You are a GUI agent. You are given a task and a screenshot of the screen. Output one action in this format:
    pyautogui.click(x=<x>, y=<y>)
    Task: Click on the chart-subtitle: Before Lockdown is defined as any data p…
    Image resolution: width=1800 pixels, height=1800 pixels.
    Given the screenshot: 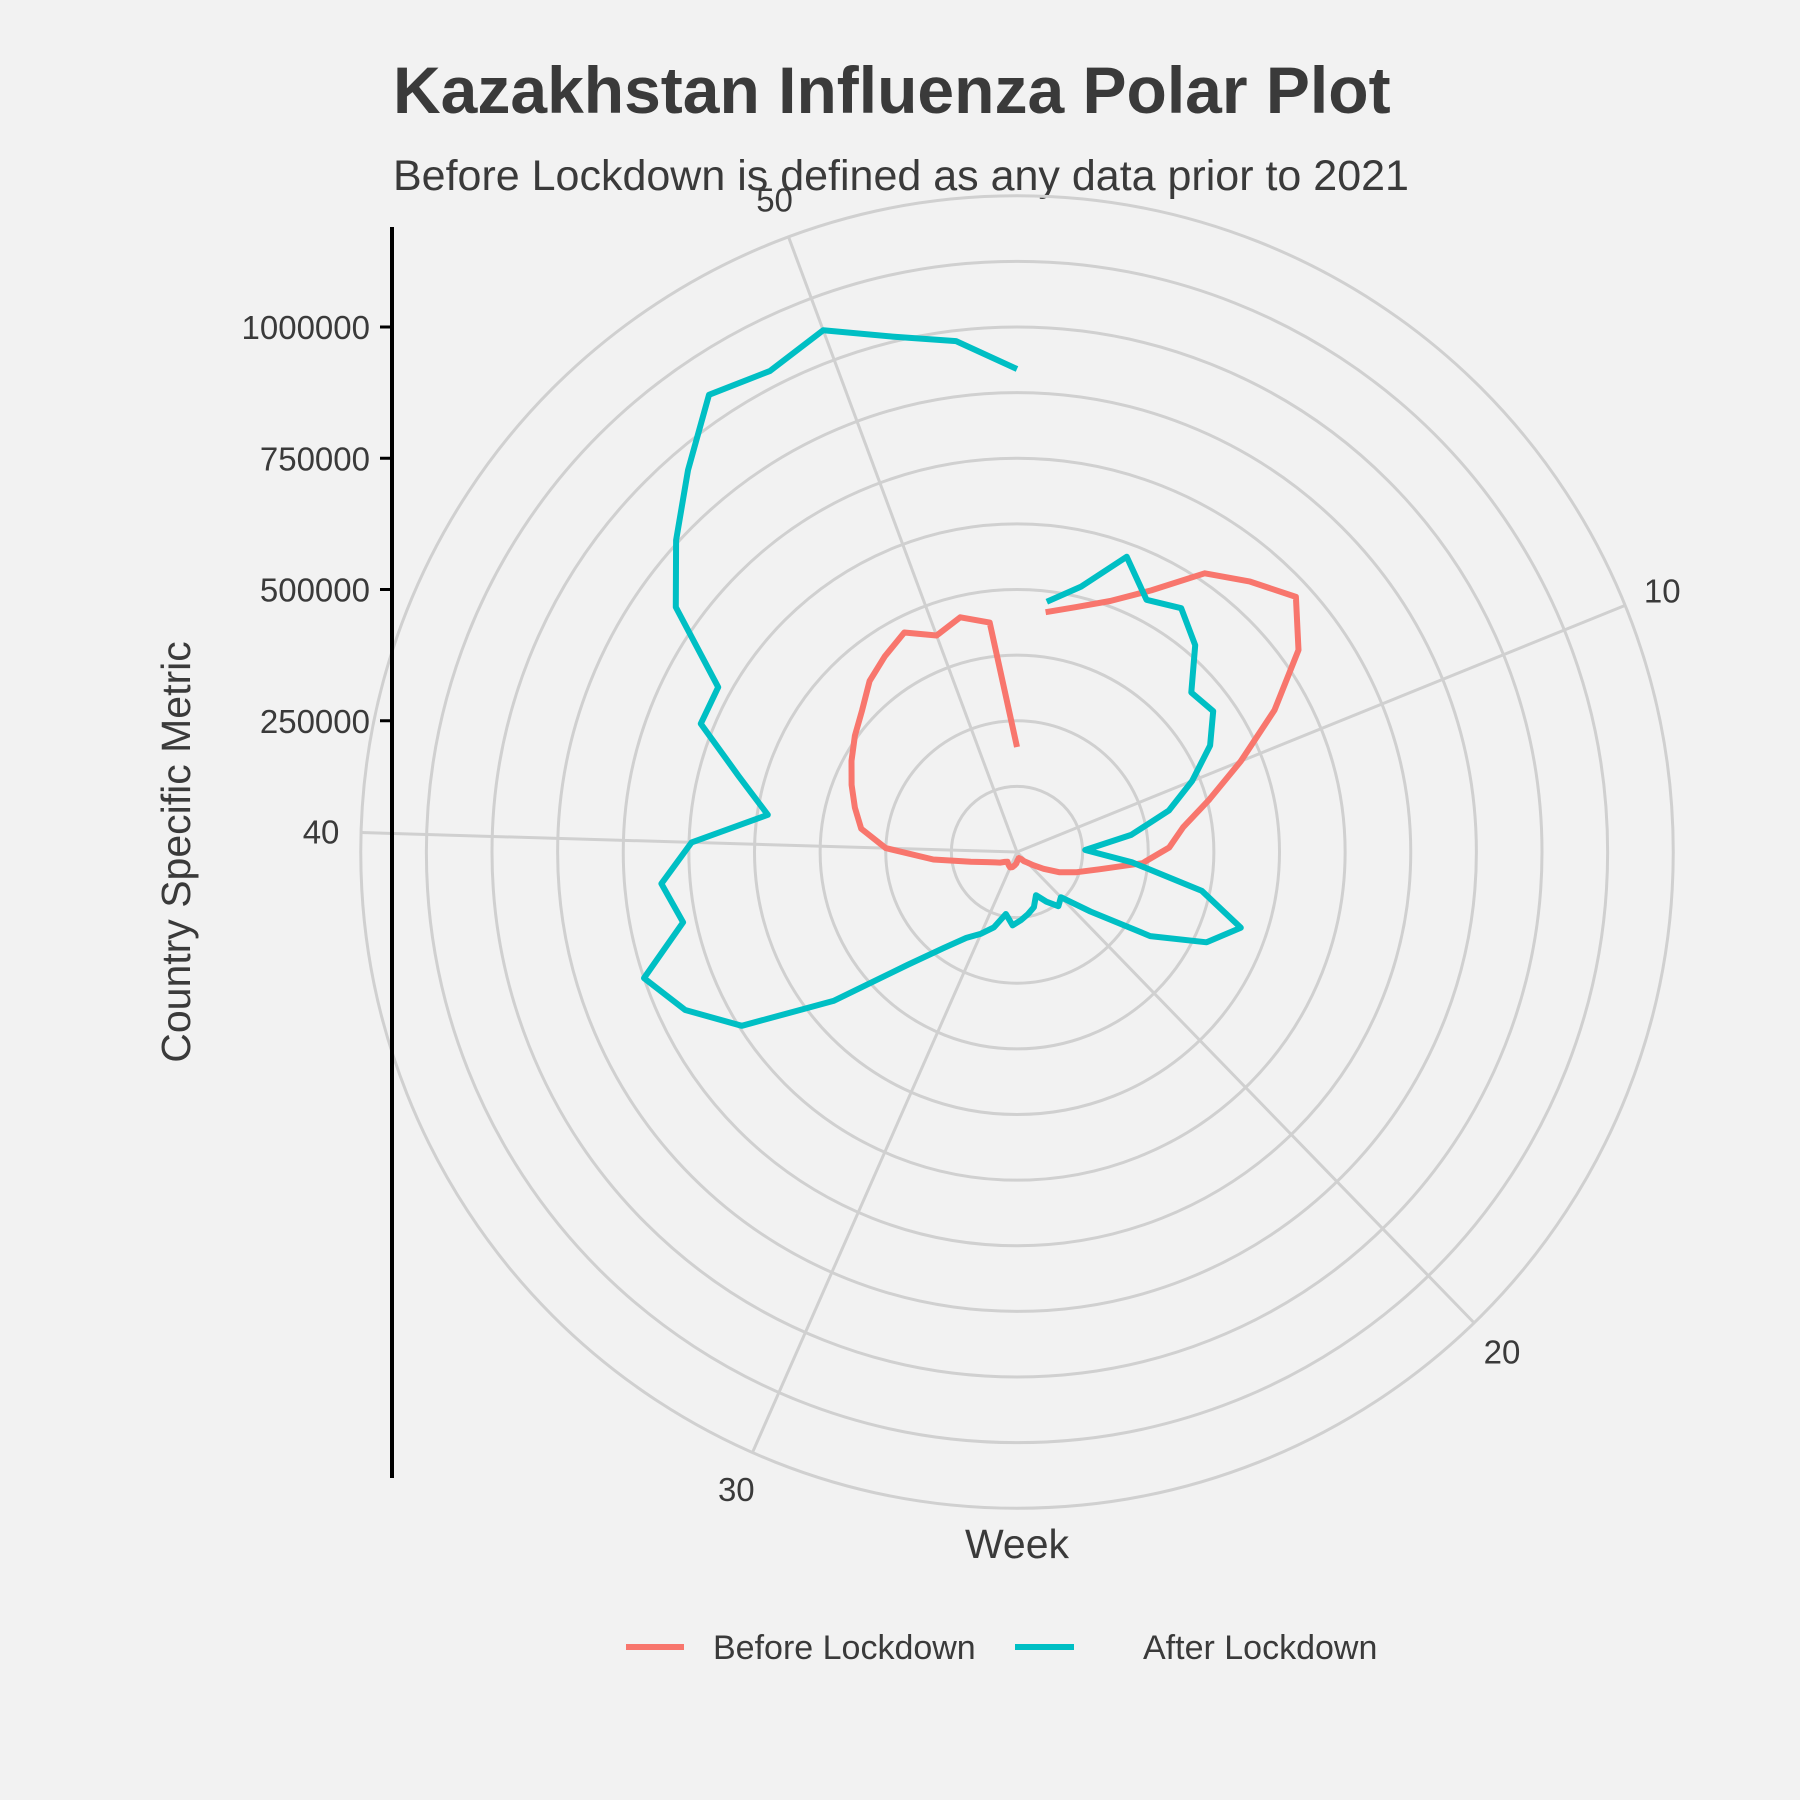 What is the action you would take?
    pyautogui.click(x=901, y=176)
    